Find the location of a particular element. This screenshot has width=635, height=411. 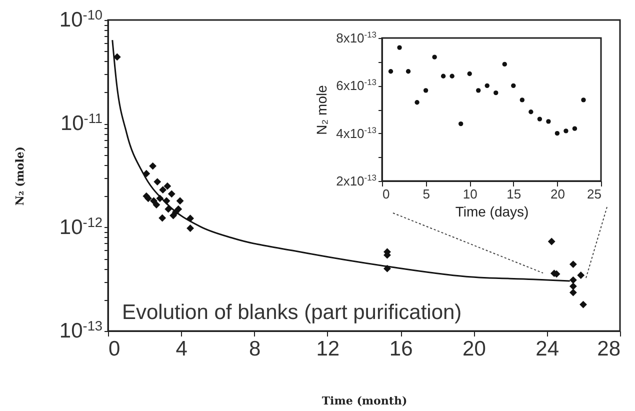

y-tick-label: 4x10$^{-13}$ is located at coordinates (356, 132).